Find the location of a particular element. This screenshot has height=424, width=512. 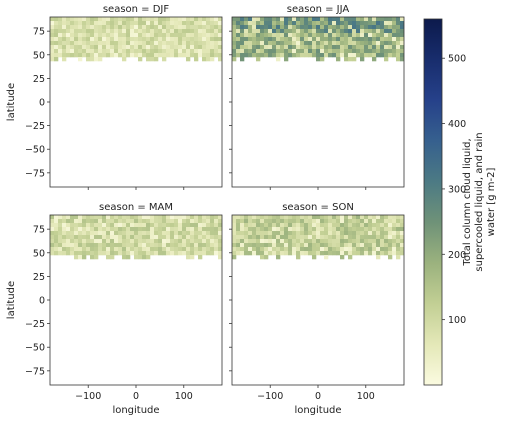

ytick-label: 0 is located at coordinates (42, 301).